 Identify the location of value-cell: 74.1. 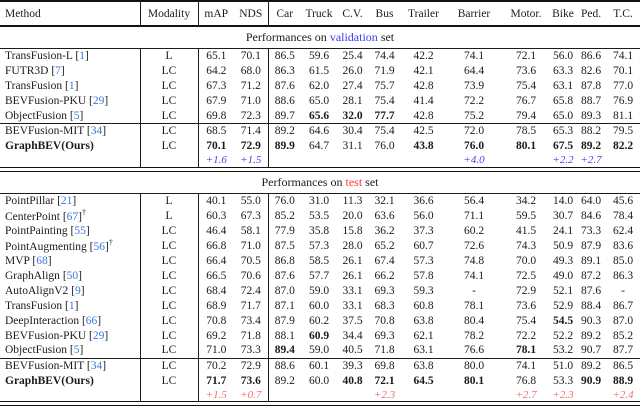
(526, 365).